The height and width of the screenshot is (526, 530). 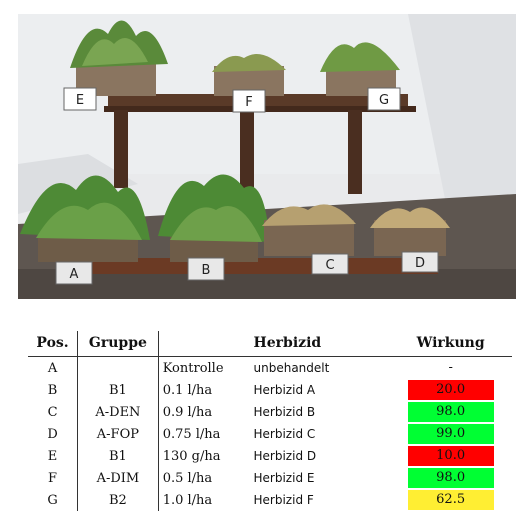 I want to click on effect-value: 99.0, so click(x=450, y=434).